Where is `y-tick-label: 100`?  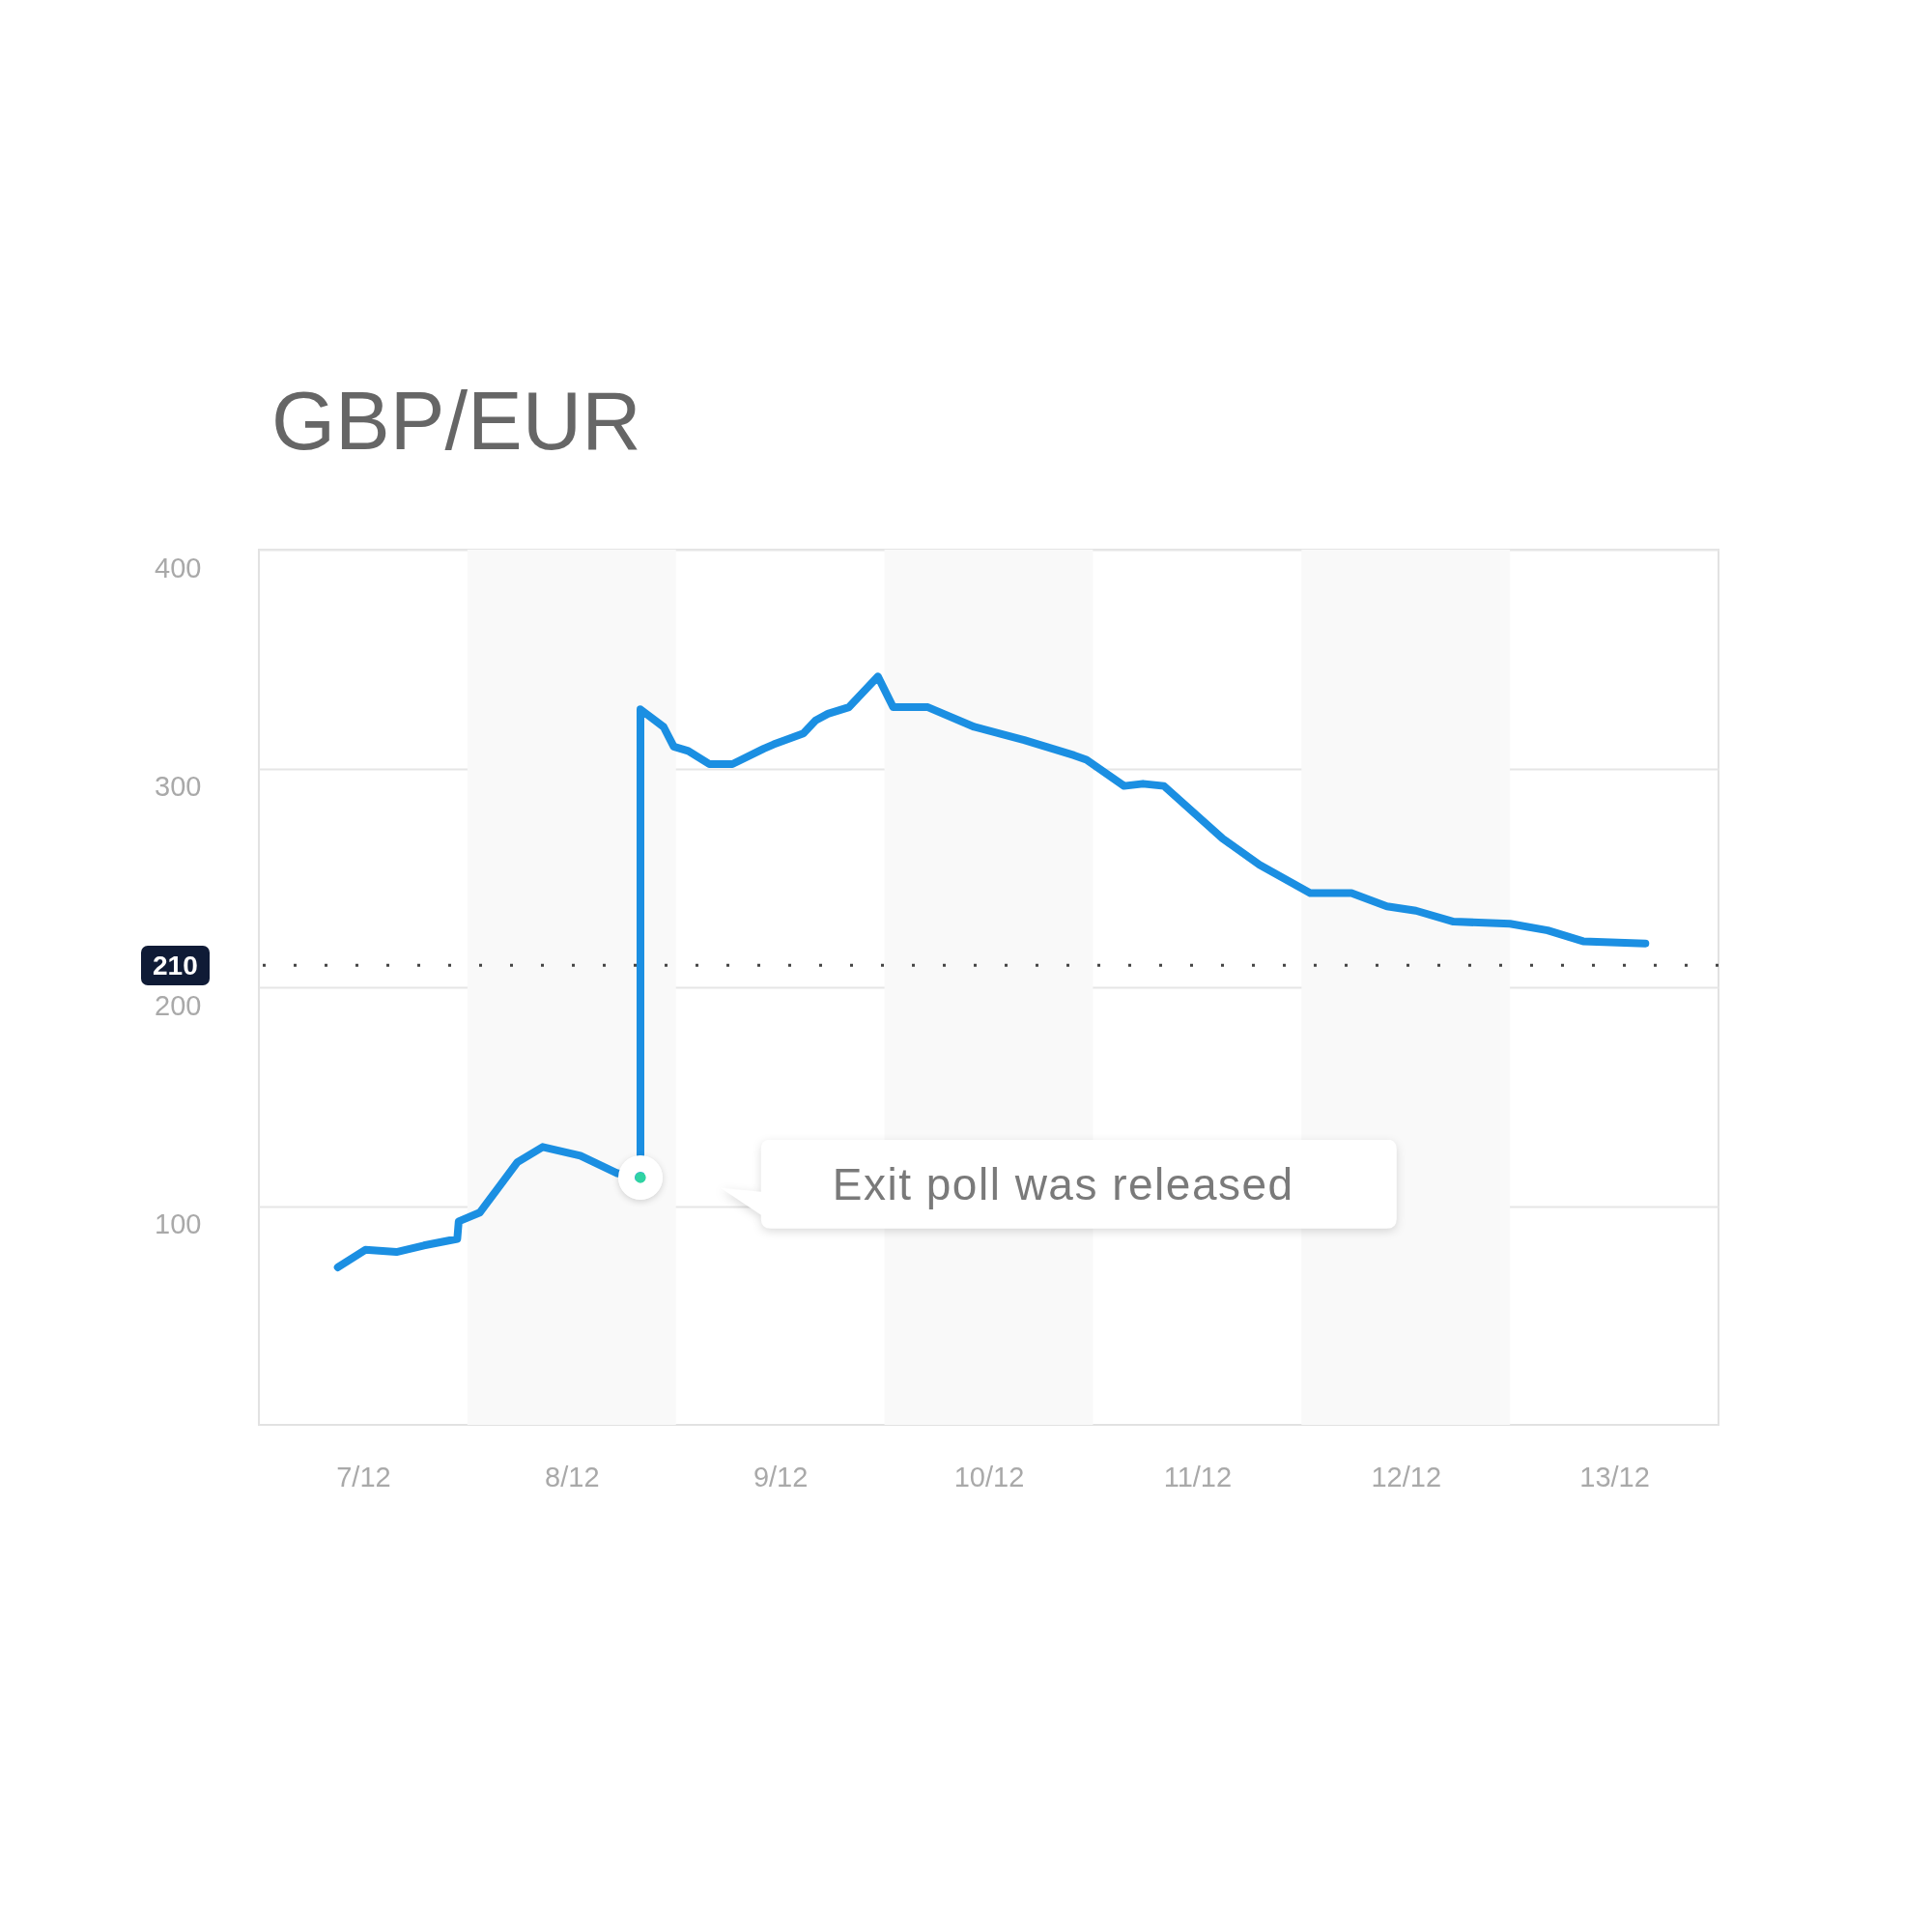 y-tick-label: 100 is located at coordinates (178, 1223).